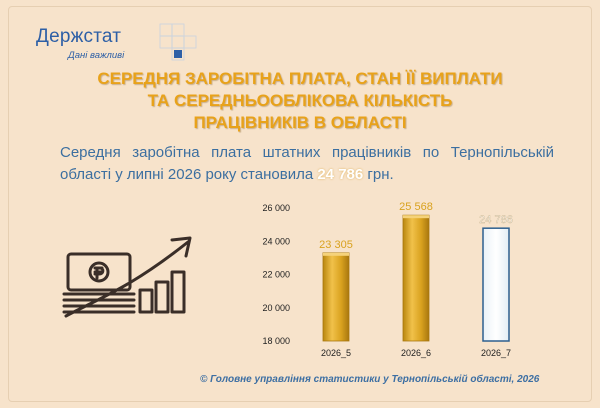 The height and width of the screenshot is (408, 600). I want to click on y-tick-label: 18 000, so click(276, 341).